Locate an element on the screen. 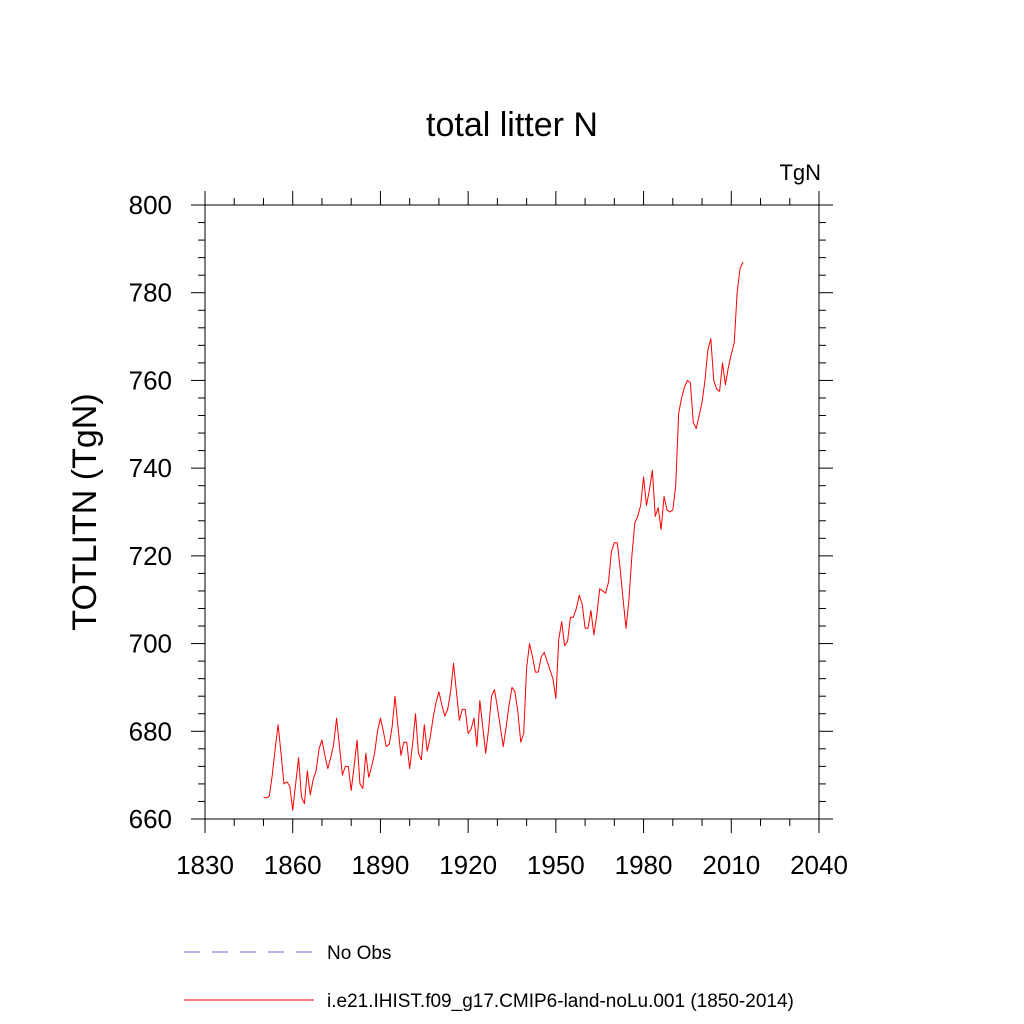 The image size is (1024, 1024). x-tick-label: 1860 is located at coordinates (293, 865).